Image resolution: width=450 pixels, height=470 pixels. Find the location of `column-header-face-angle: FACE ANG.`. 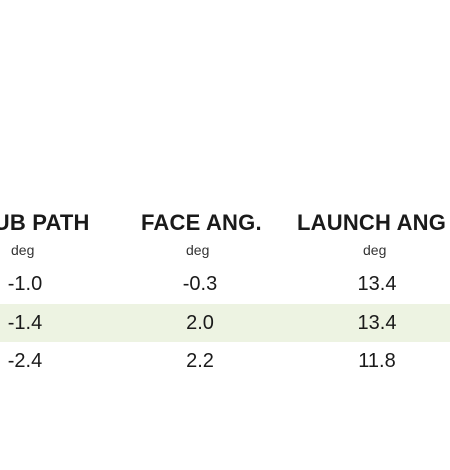

column-header-face-angle: FACE ANG. is located at coordinates (201, 222).